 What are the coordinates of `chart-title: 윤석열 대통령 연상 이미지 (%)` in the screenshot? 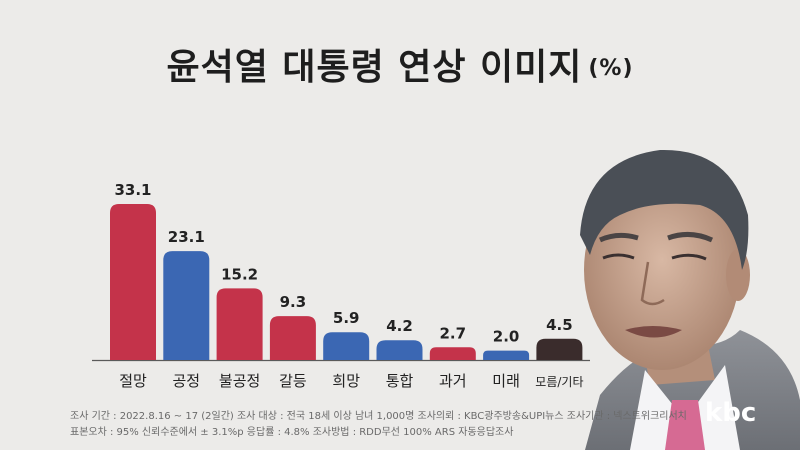 It's located at (400, 64).